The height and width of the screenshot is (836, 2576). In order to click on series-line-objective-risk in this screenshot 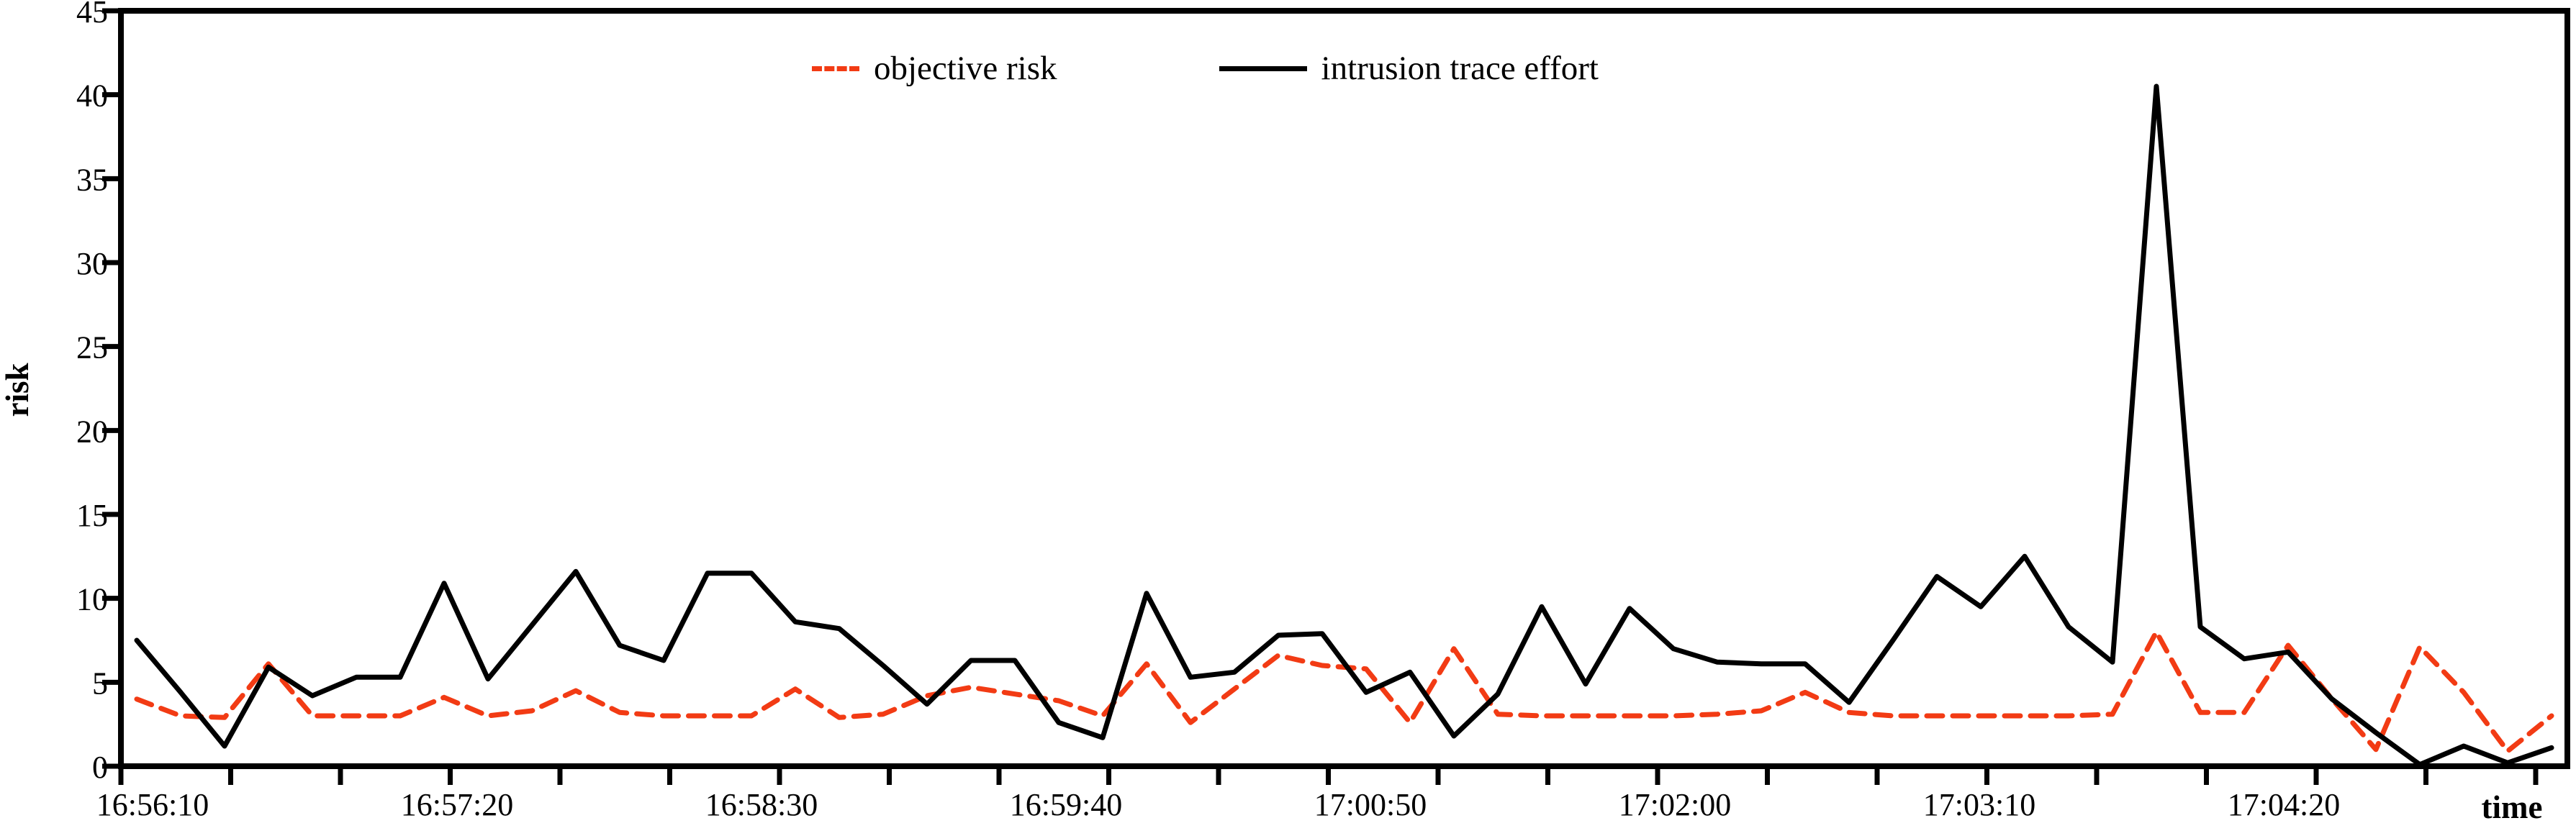, I will do `click(1344, 691)`.